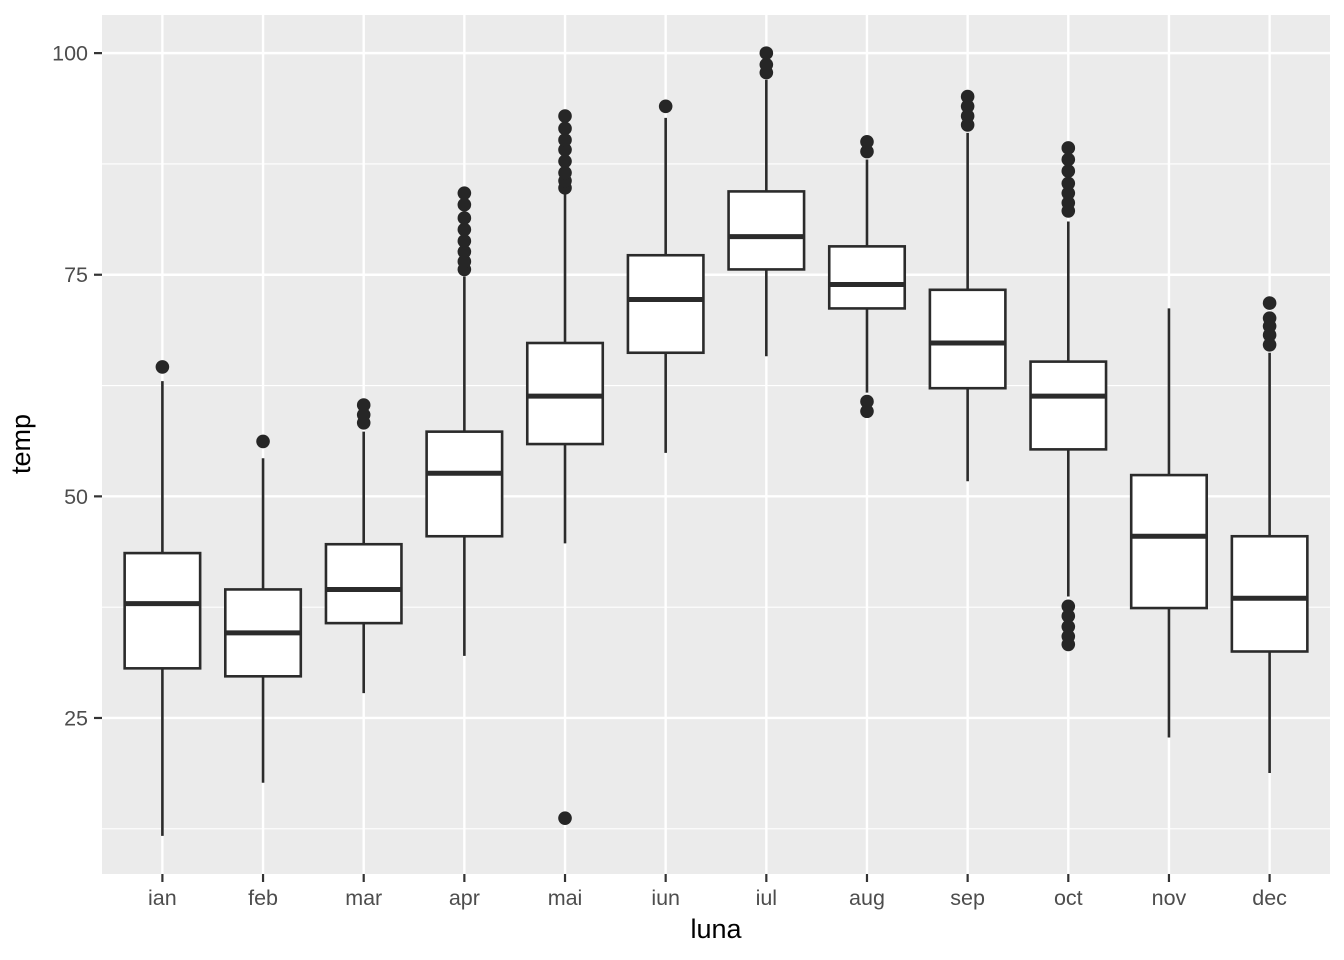  What do you see at coordinates (1068, 405) in the screenshot?
I see `iqr-box-oct` at bounding box center [1068, 405].